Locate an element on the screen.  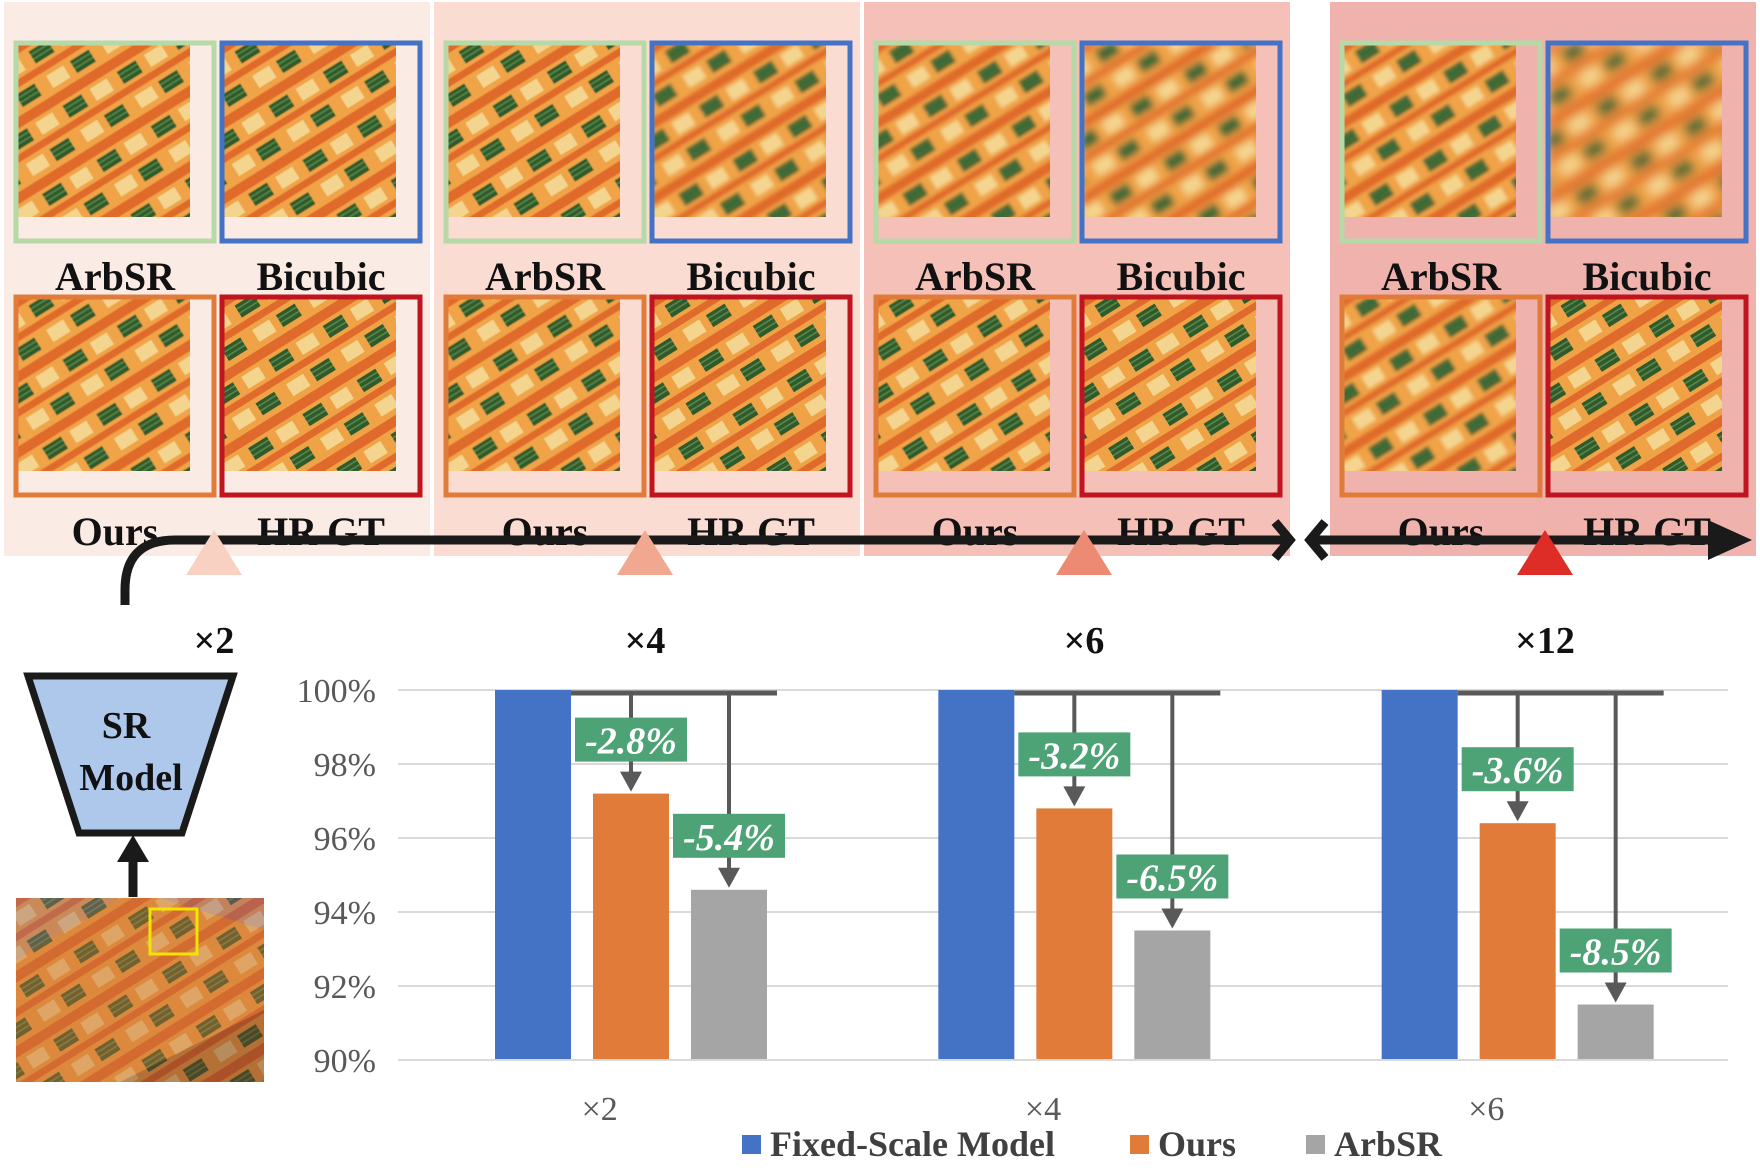
delta-label: -3.6% is located at coordinates (1518, 771).